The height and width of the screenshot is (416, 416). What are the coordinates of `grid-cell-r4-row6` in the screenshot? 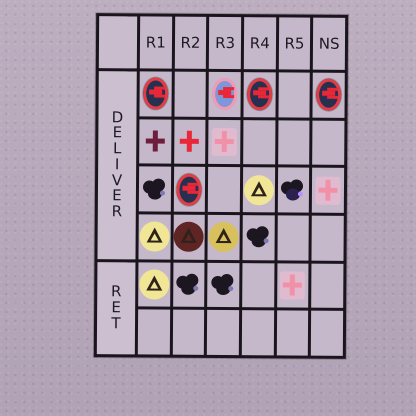 It's located at (257, 333).